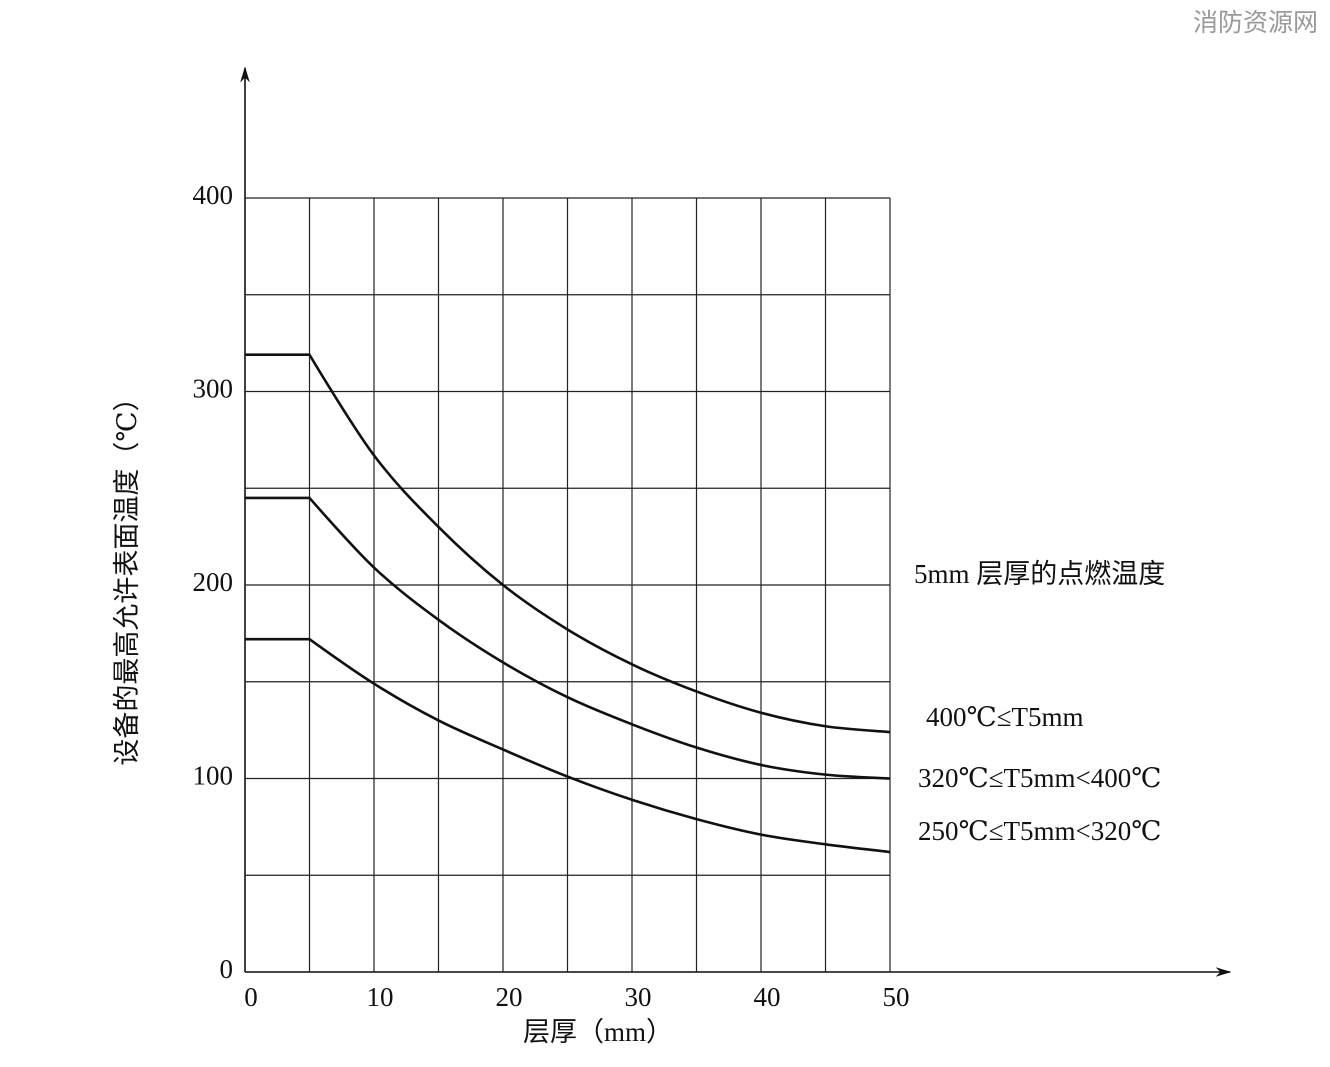 Image resolution: width=1330 pixels, height=1067 pixels. Describe the element at coordinates (1005, 717) in the screenshot. I see `legend-entry: 400℃≤T5mm` at that location.